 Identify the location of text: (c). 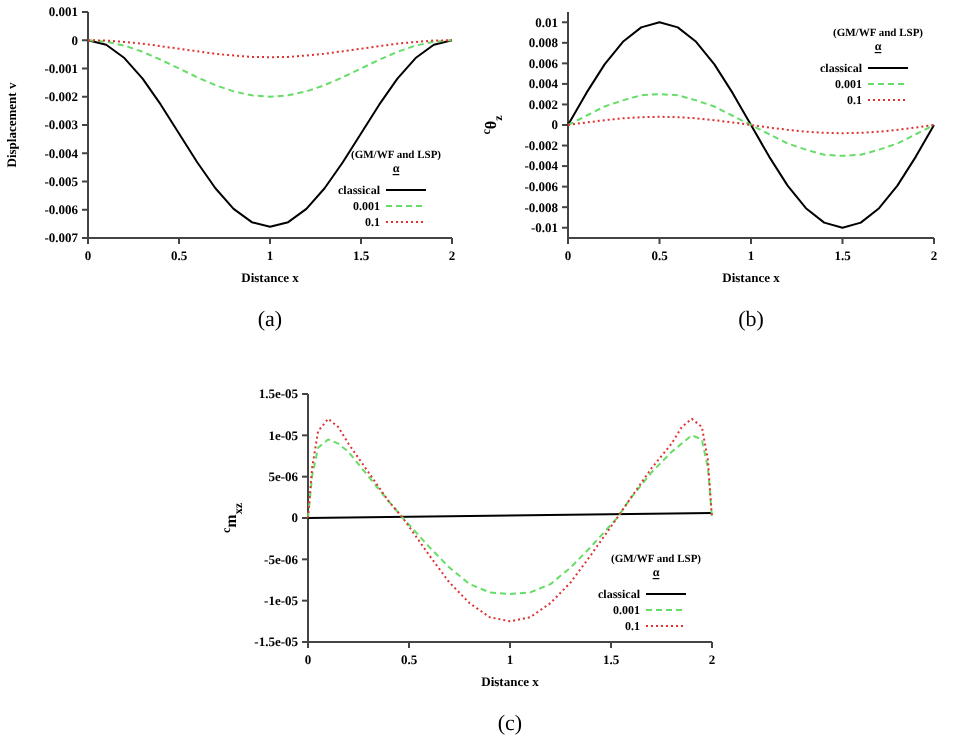
(510, 724).